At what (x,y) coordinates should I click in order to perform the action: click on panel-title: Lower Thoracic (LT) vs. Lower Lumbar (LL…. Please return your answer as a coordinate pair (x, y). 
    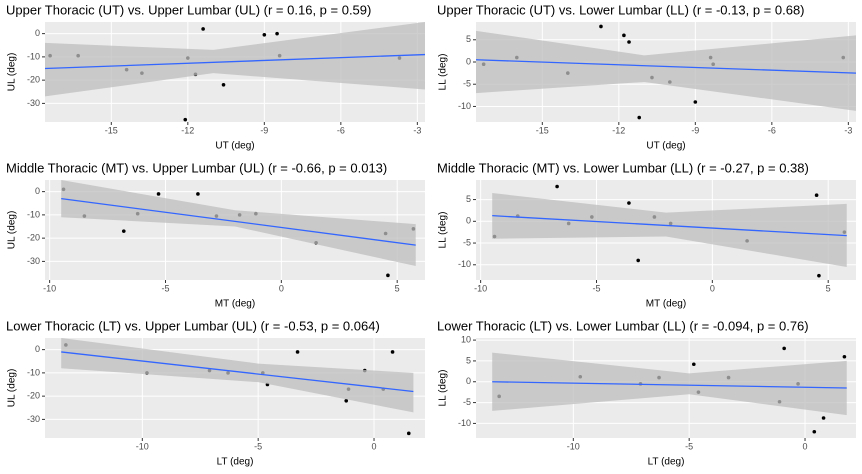
    Looking at the image, I should click on (623, 325).